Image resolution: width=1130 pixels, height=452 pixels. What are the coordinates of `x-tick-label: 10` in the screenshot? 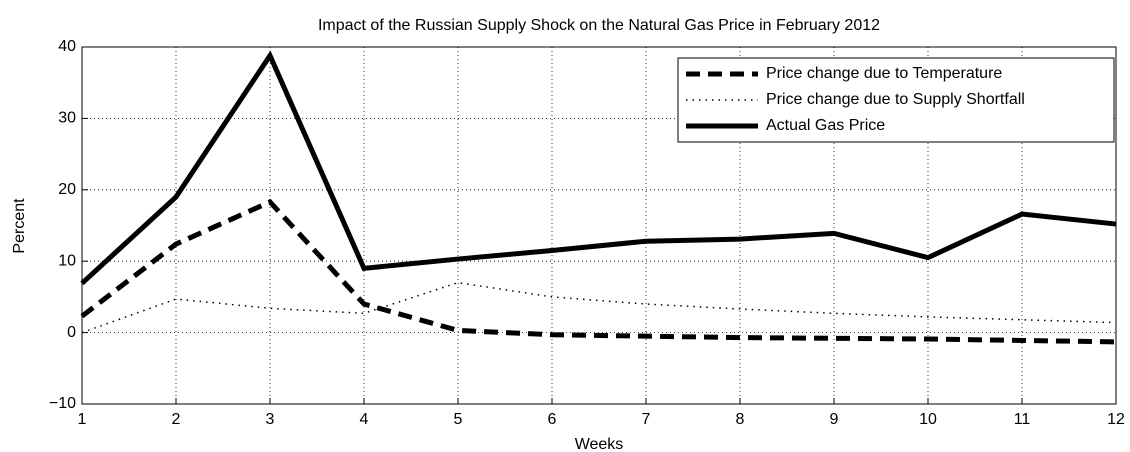 It's located at (928, 419).